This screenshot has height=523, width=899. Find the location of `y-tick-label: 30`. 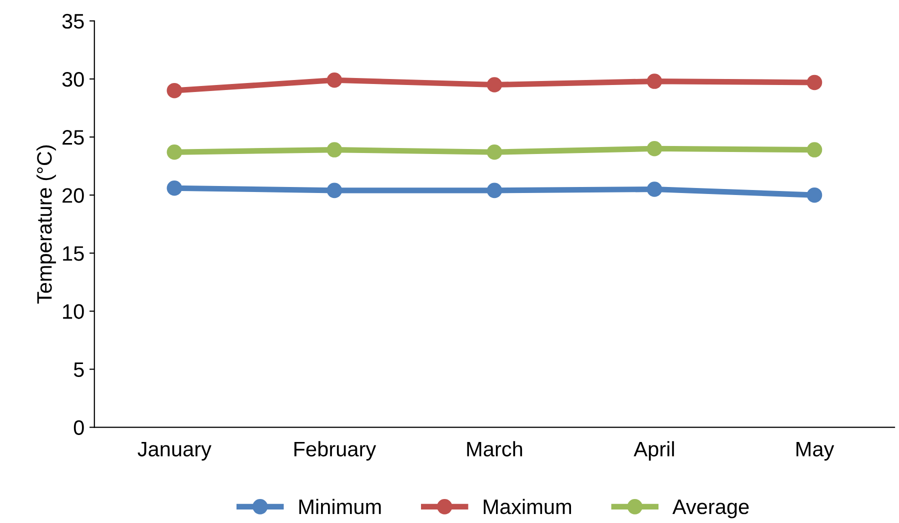

y-tick-label: 30 is located at coordinates (73, 79).